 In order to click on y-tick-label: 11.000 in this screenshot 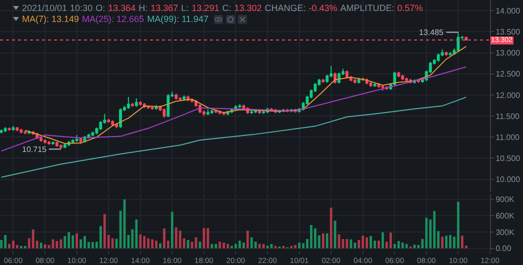, I will do `click(508, 137)`.